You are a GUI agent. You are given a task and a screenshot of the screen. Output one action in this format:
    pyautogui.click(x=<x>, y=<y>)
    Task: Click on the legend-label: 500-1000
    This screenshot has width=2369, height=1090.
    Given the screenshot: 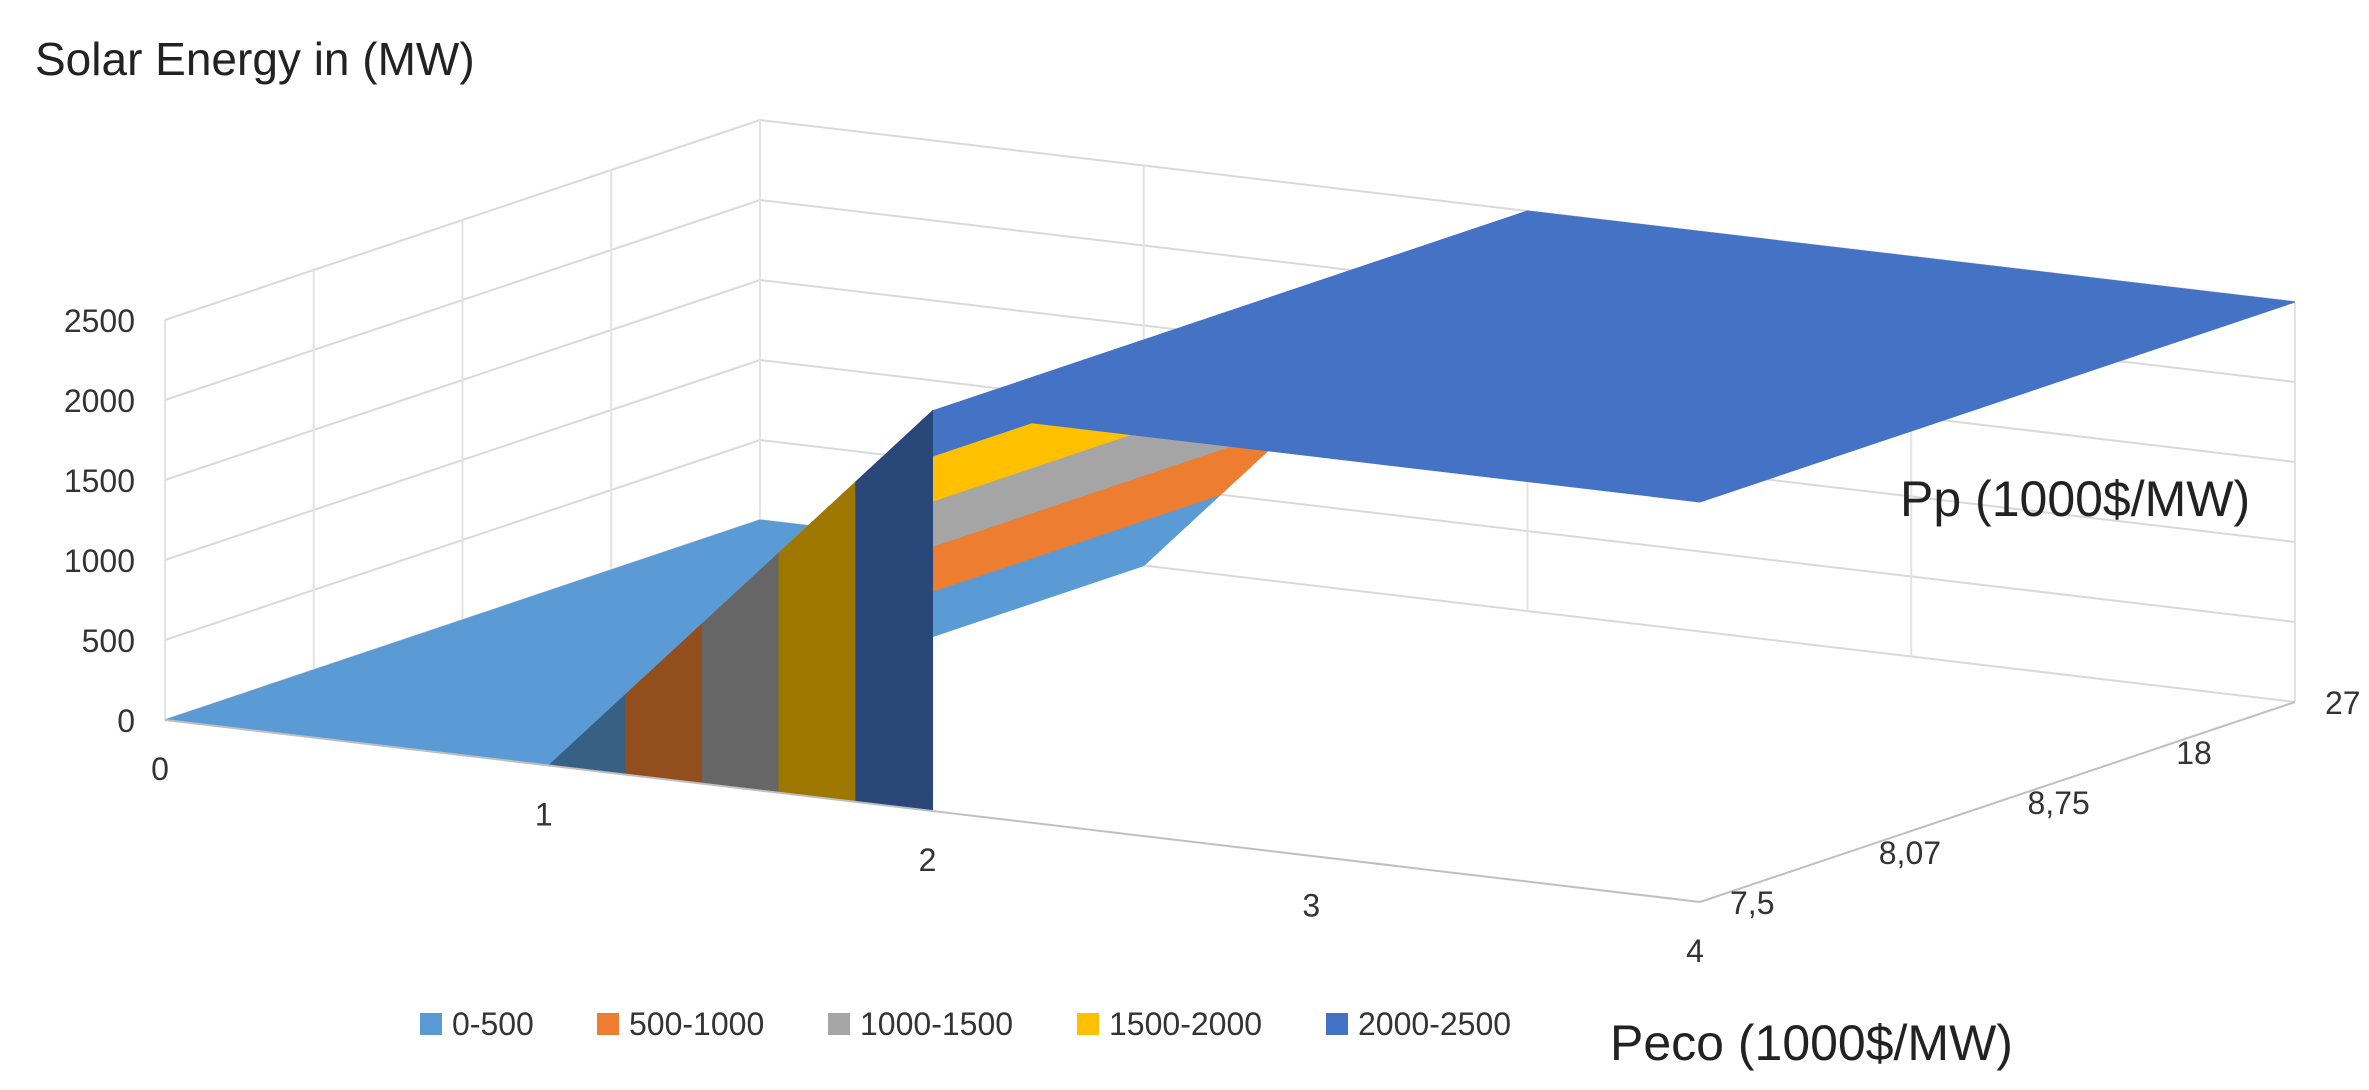 What is the action you would take?
    pyautogui.click(x=696, y=1024)
    